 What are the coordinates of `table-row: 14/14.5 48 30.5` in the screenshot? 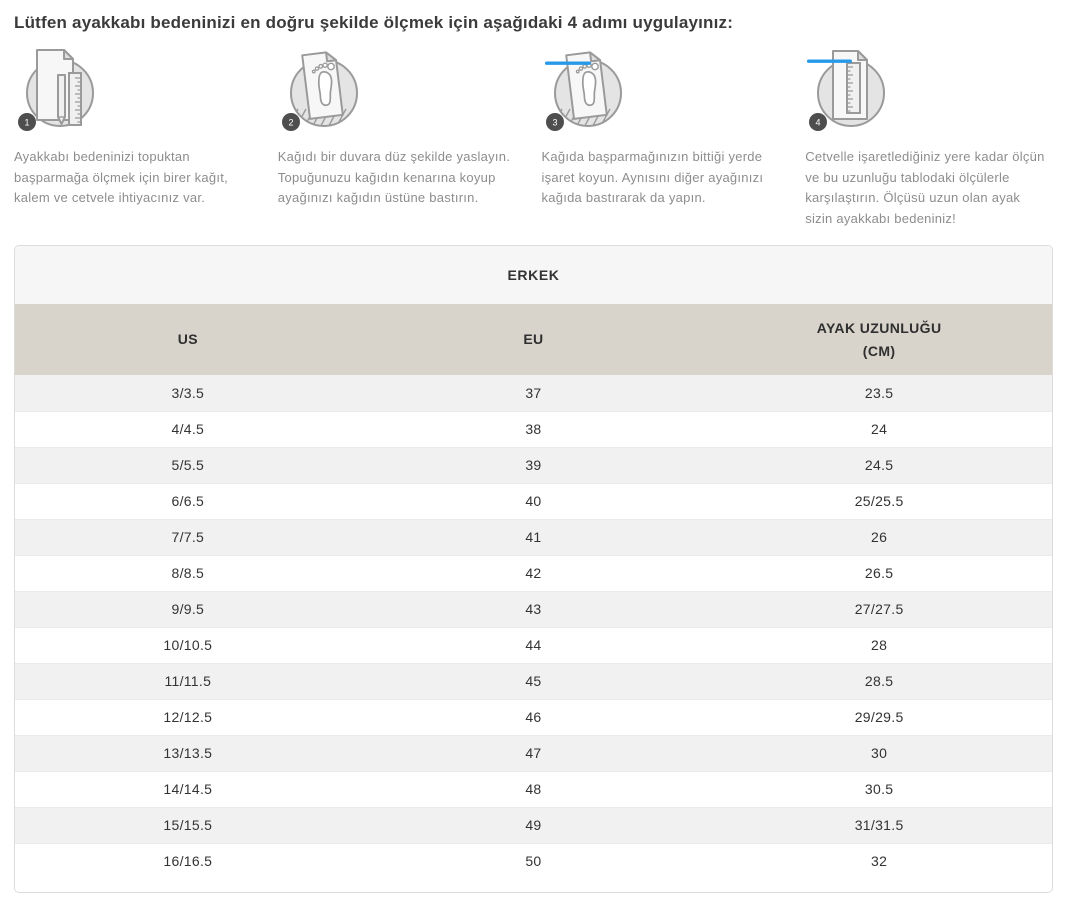 It's located at (533, 789).